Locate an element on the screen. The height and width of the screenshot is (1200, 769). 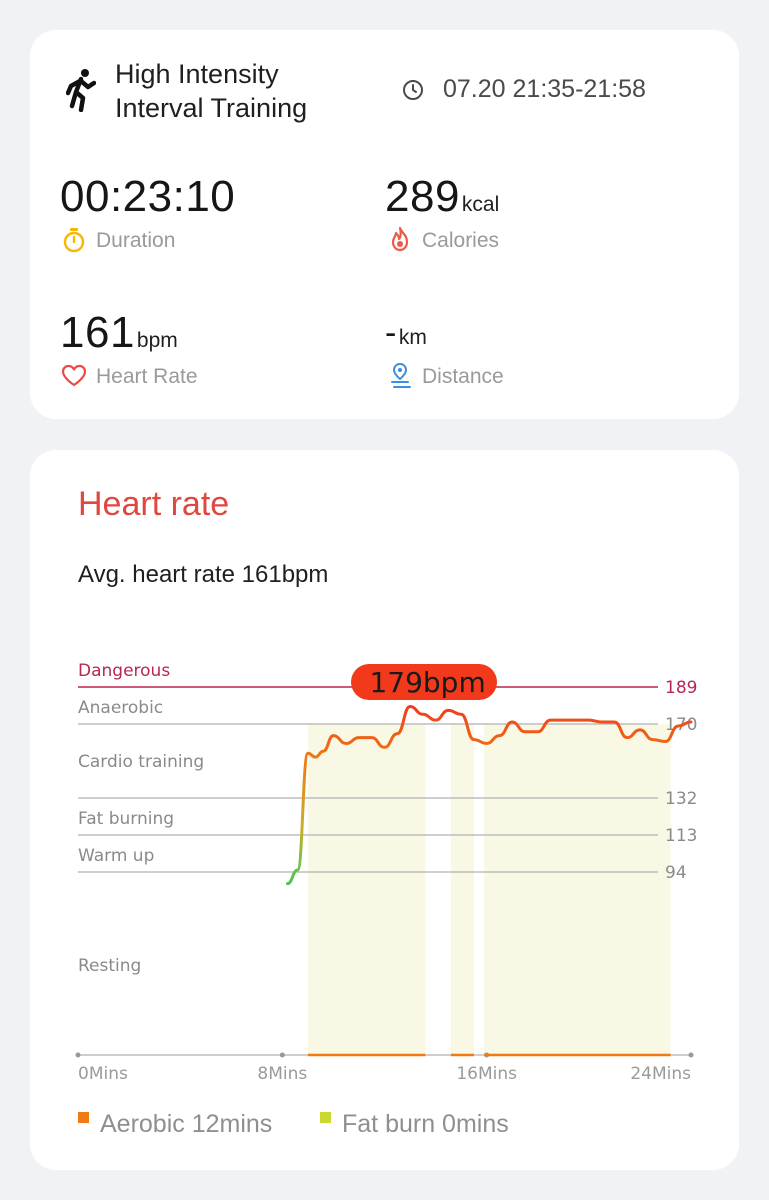
x-tick-label-3: 24Mins is located at coordinates (660, 1074).